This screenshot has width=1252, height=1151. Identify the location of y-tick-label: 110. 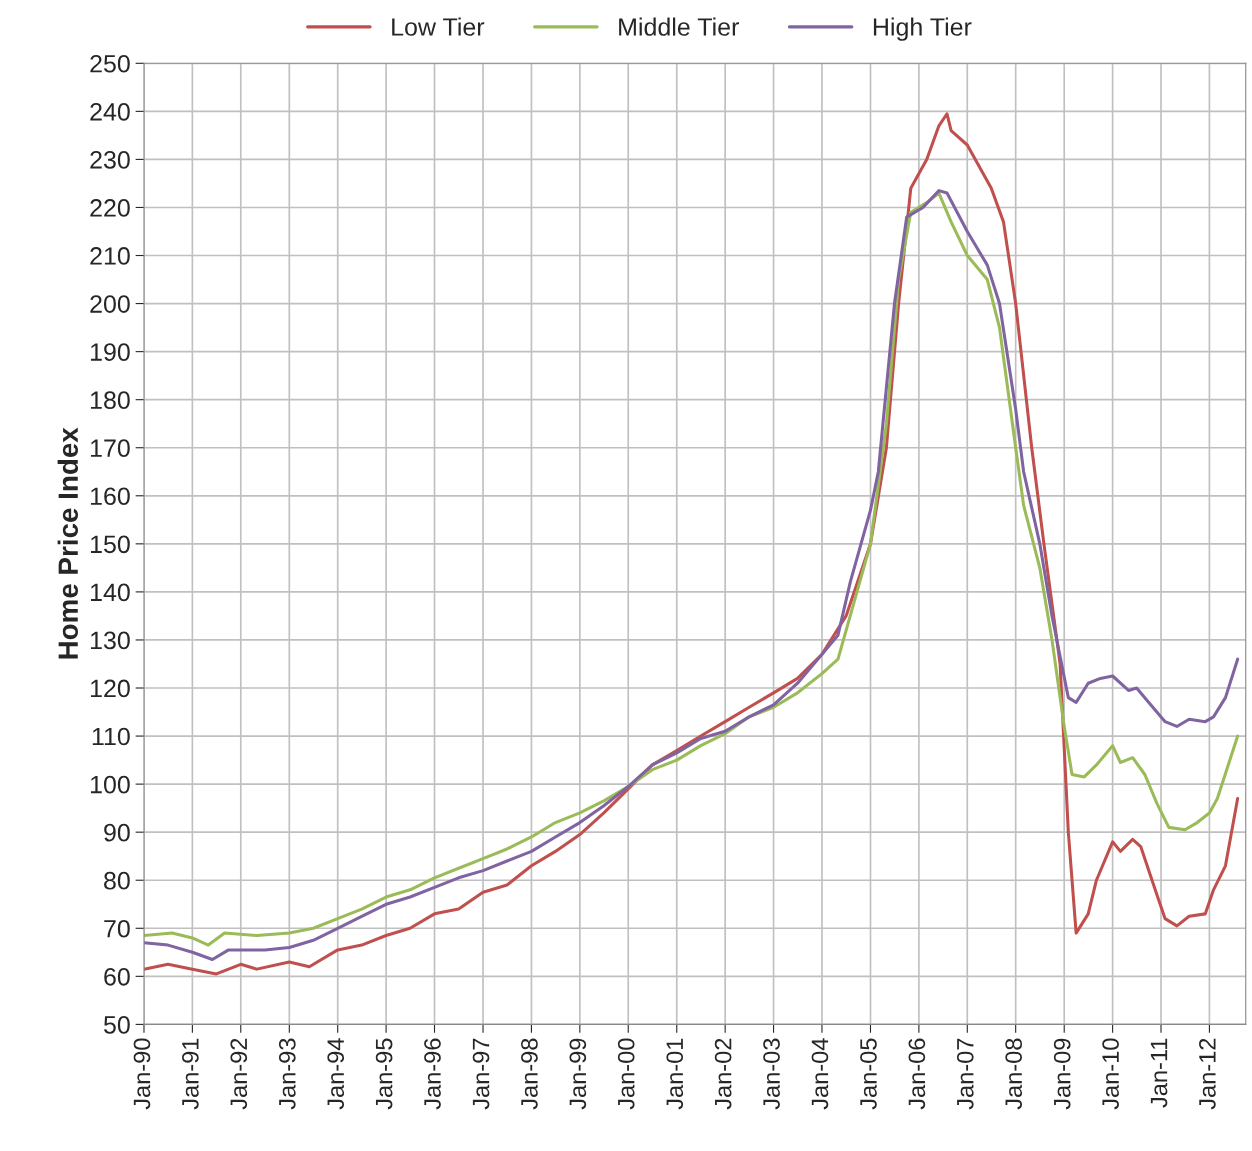
(111, 736).